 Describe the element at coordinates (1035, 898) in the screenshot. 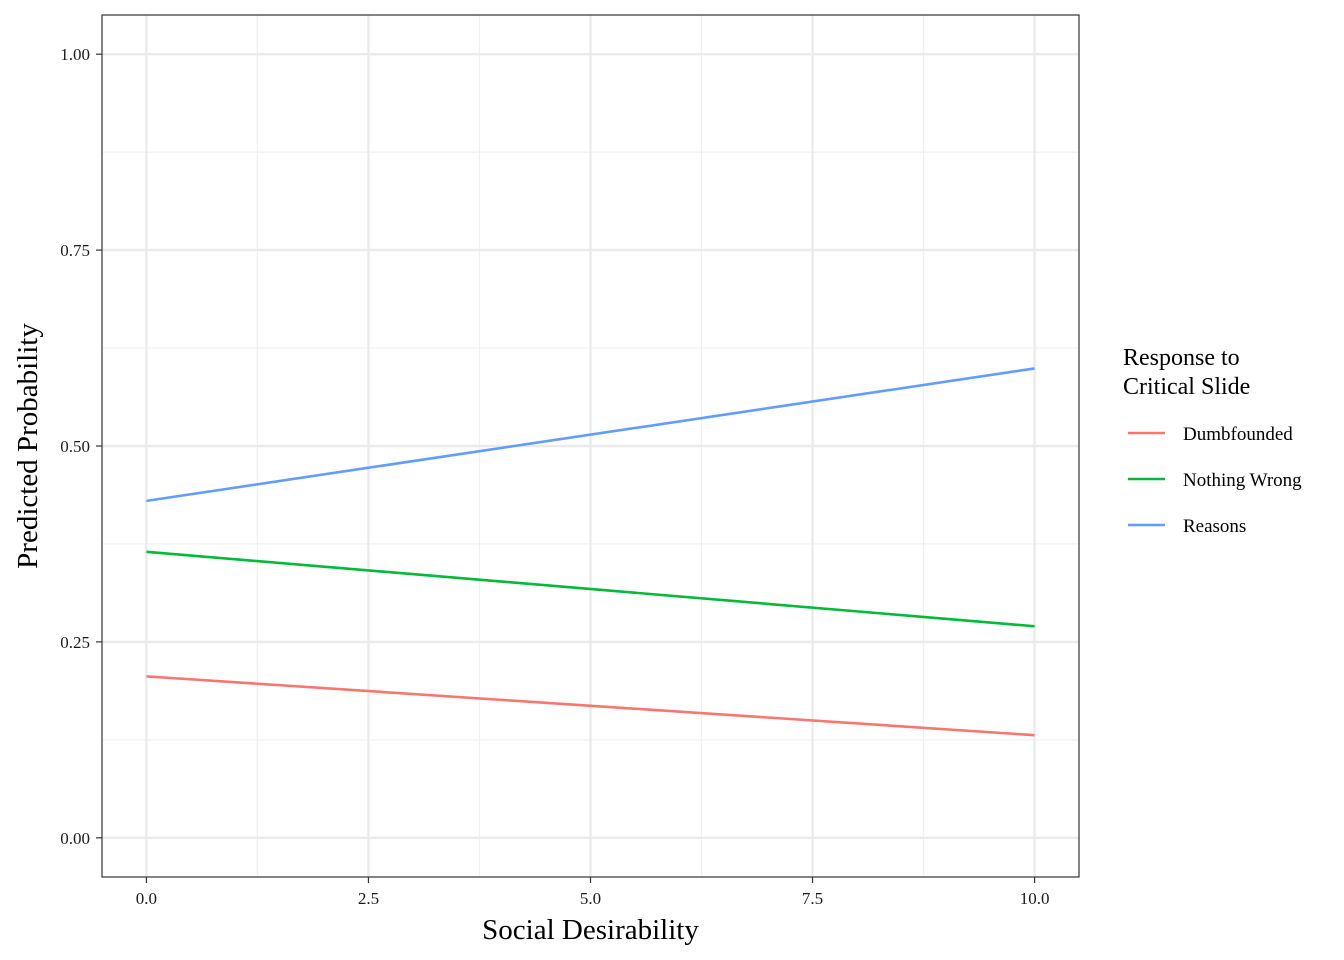

I see `x-tick-label: 10.0` at that location.